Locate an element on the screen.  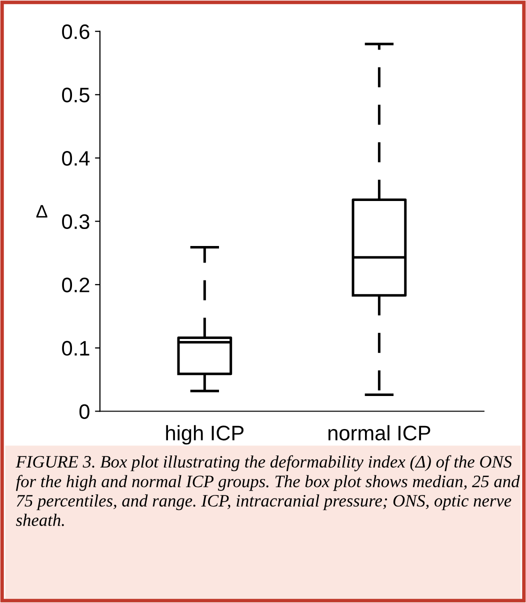
y-tick-label: 0.2 is located at coordinates (76, 285).